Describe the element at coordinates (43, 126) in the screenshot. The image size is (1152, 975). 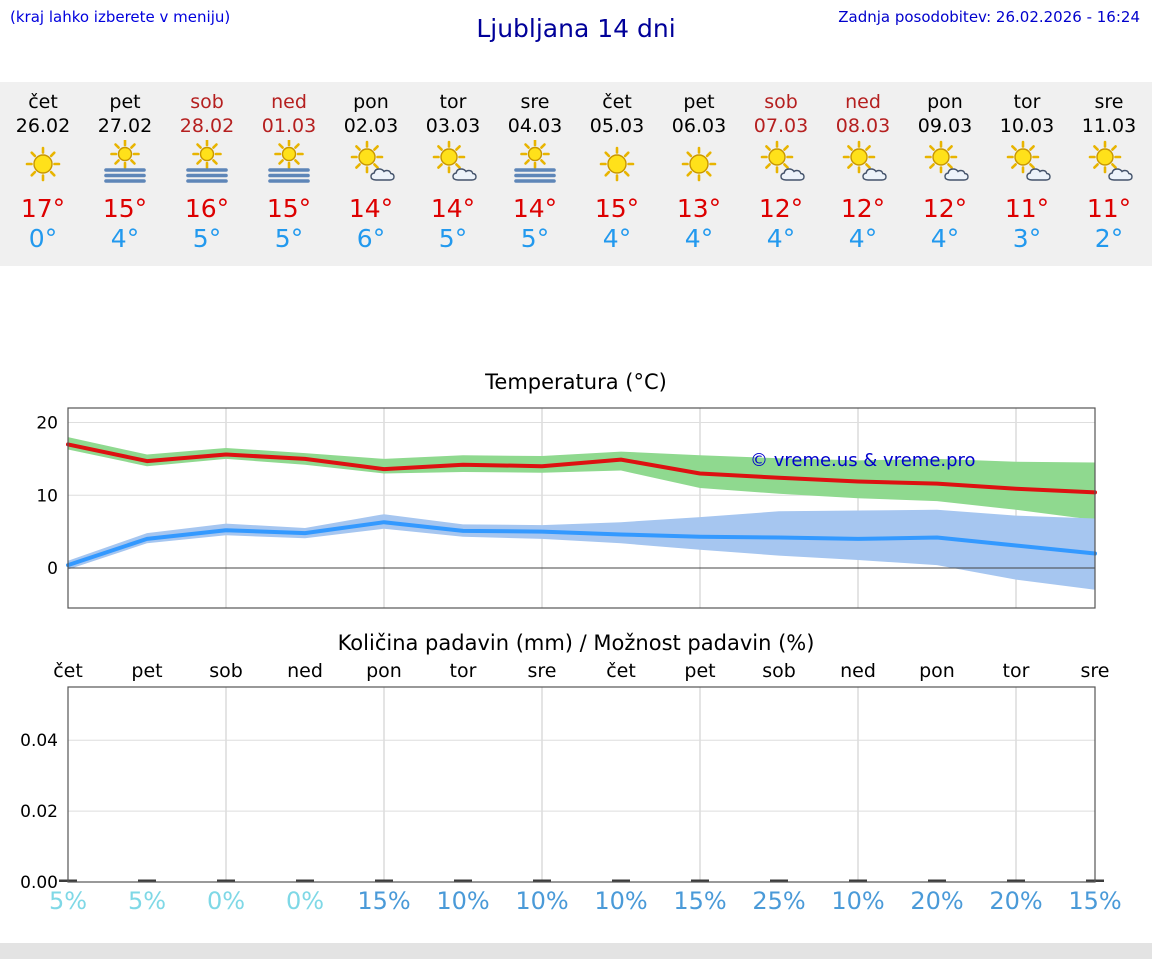
I see `day-date: 26.02` at that location.